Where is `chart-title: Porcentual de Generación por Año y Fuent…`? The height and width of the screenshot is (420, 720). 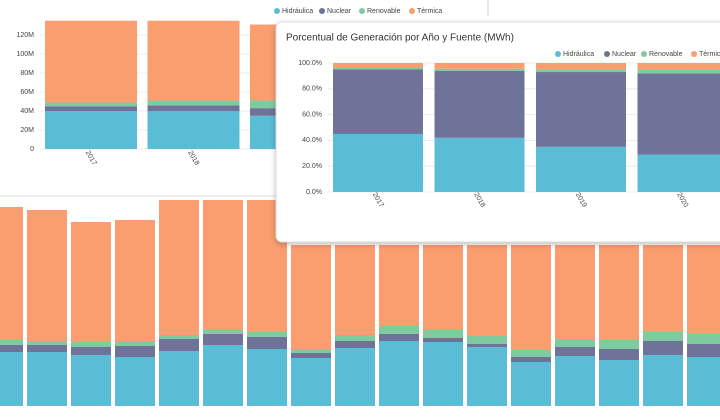 chart-title: Porcentual de Generación por Año y Fuent… is located at coordinates (400, 38).